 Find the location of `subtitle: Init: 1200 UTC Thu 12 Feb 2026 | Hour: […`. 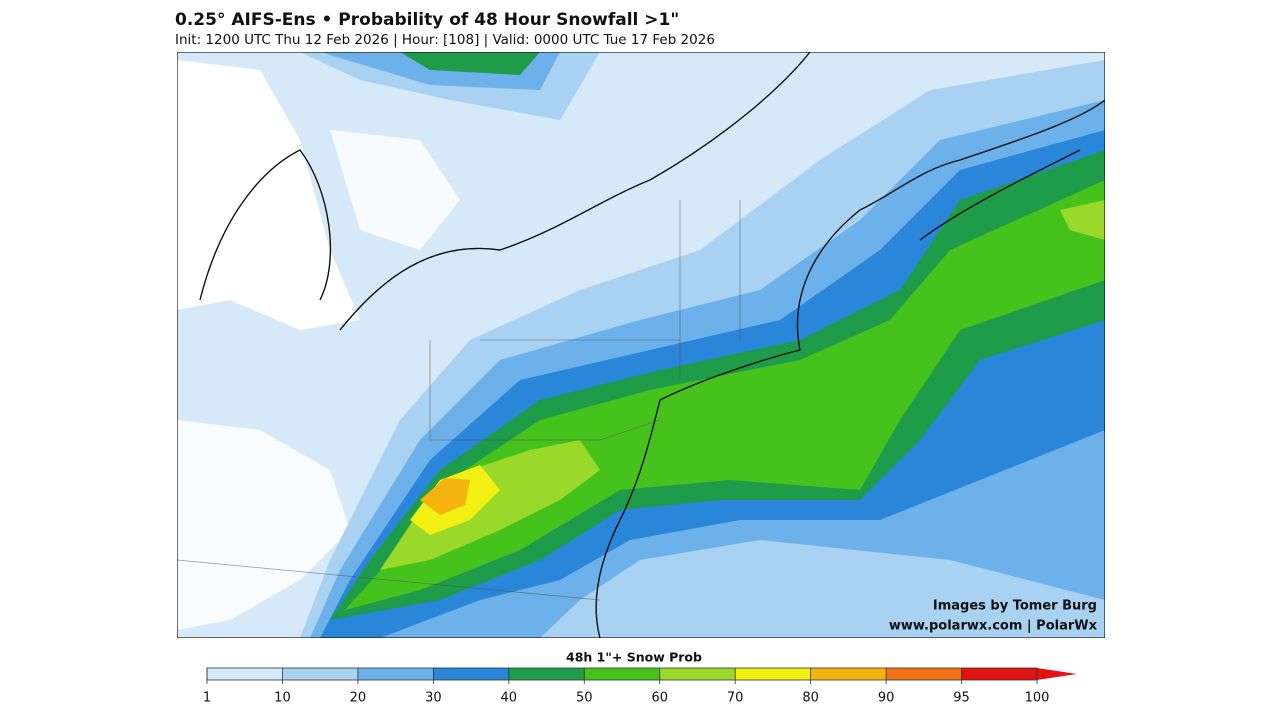

subtitle: Init: 1200 UTC Thu 12 Feb 2026 | Hour: [… is located at coordinates (445, 40).